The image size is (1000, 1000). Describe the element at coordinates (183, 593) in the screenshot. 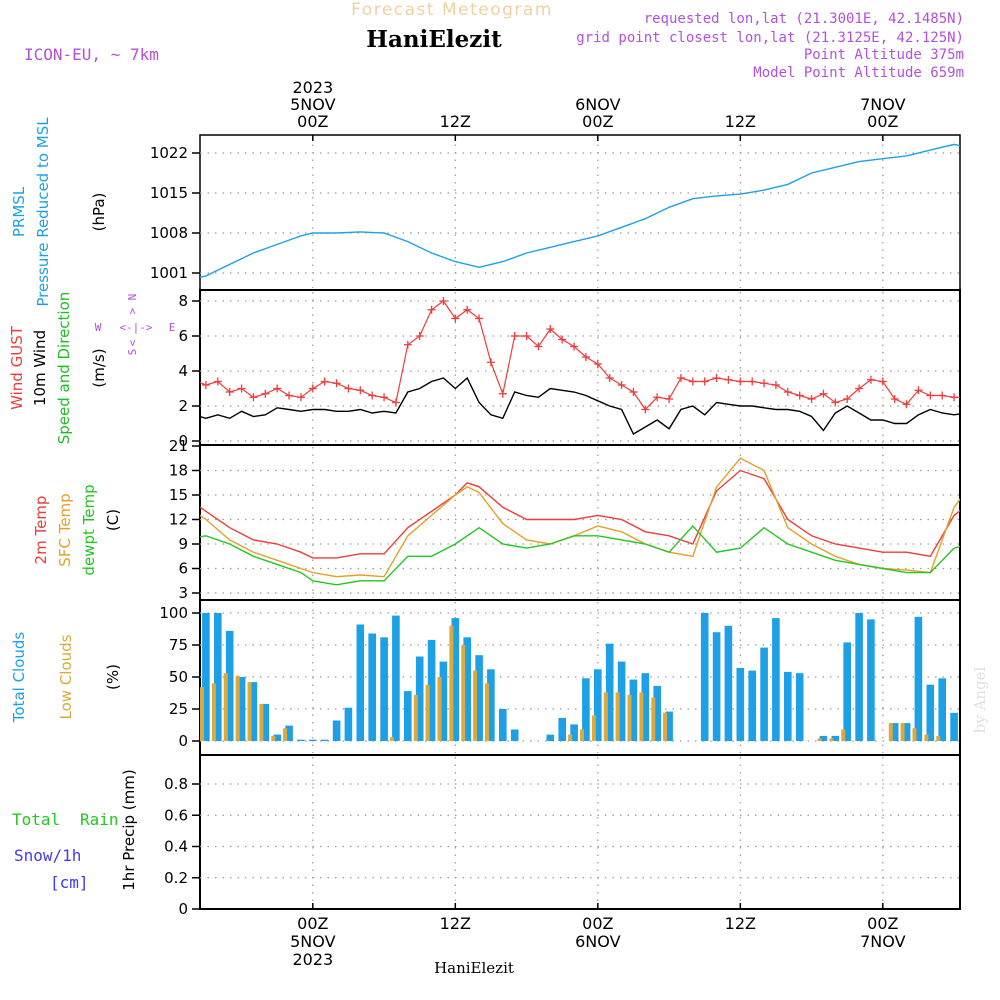

I see `temperature-ytick-label: 3` at that location.